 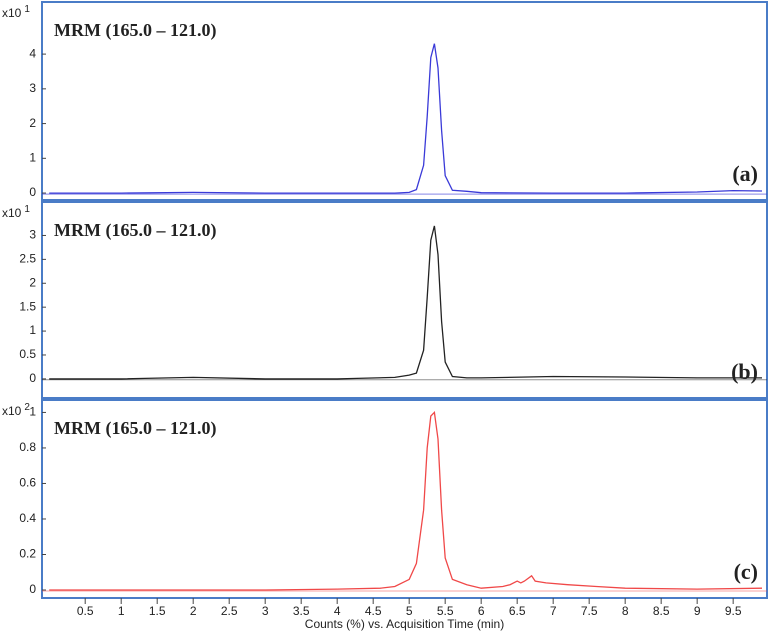 What do you see at coordinates (265, 611) in the screenshot?
I see `x-tick-label: 3` at bounding box center [265, 611].